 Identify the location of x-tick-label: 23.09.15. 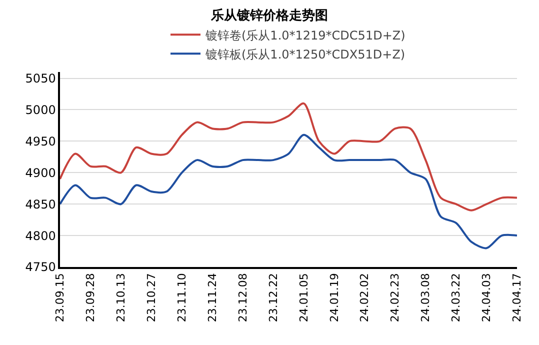
(60, 297).